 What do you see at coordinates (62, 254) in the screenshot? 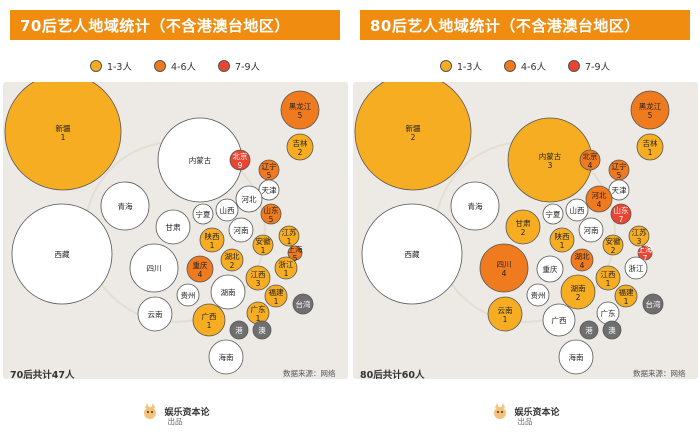
I see `bubble-西藏: 西藏` at bounding box center [62, 254].